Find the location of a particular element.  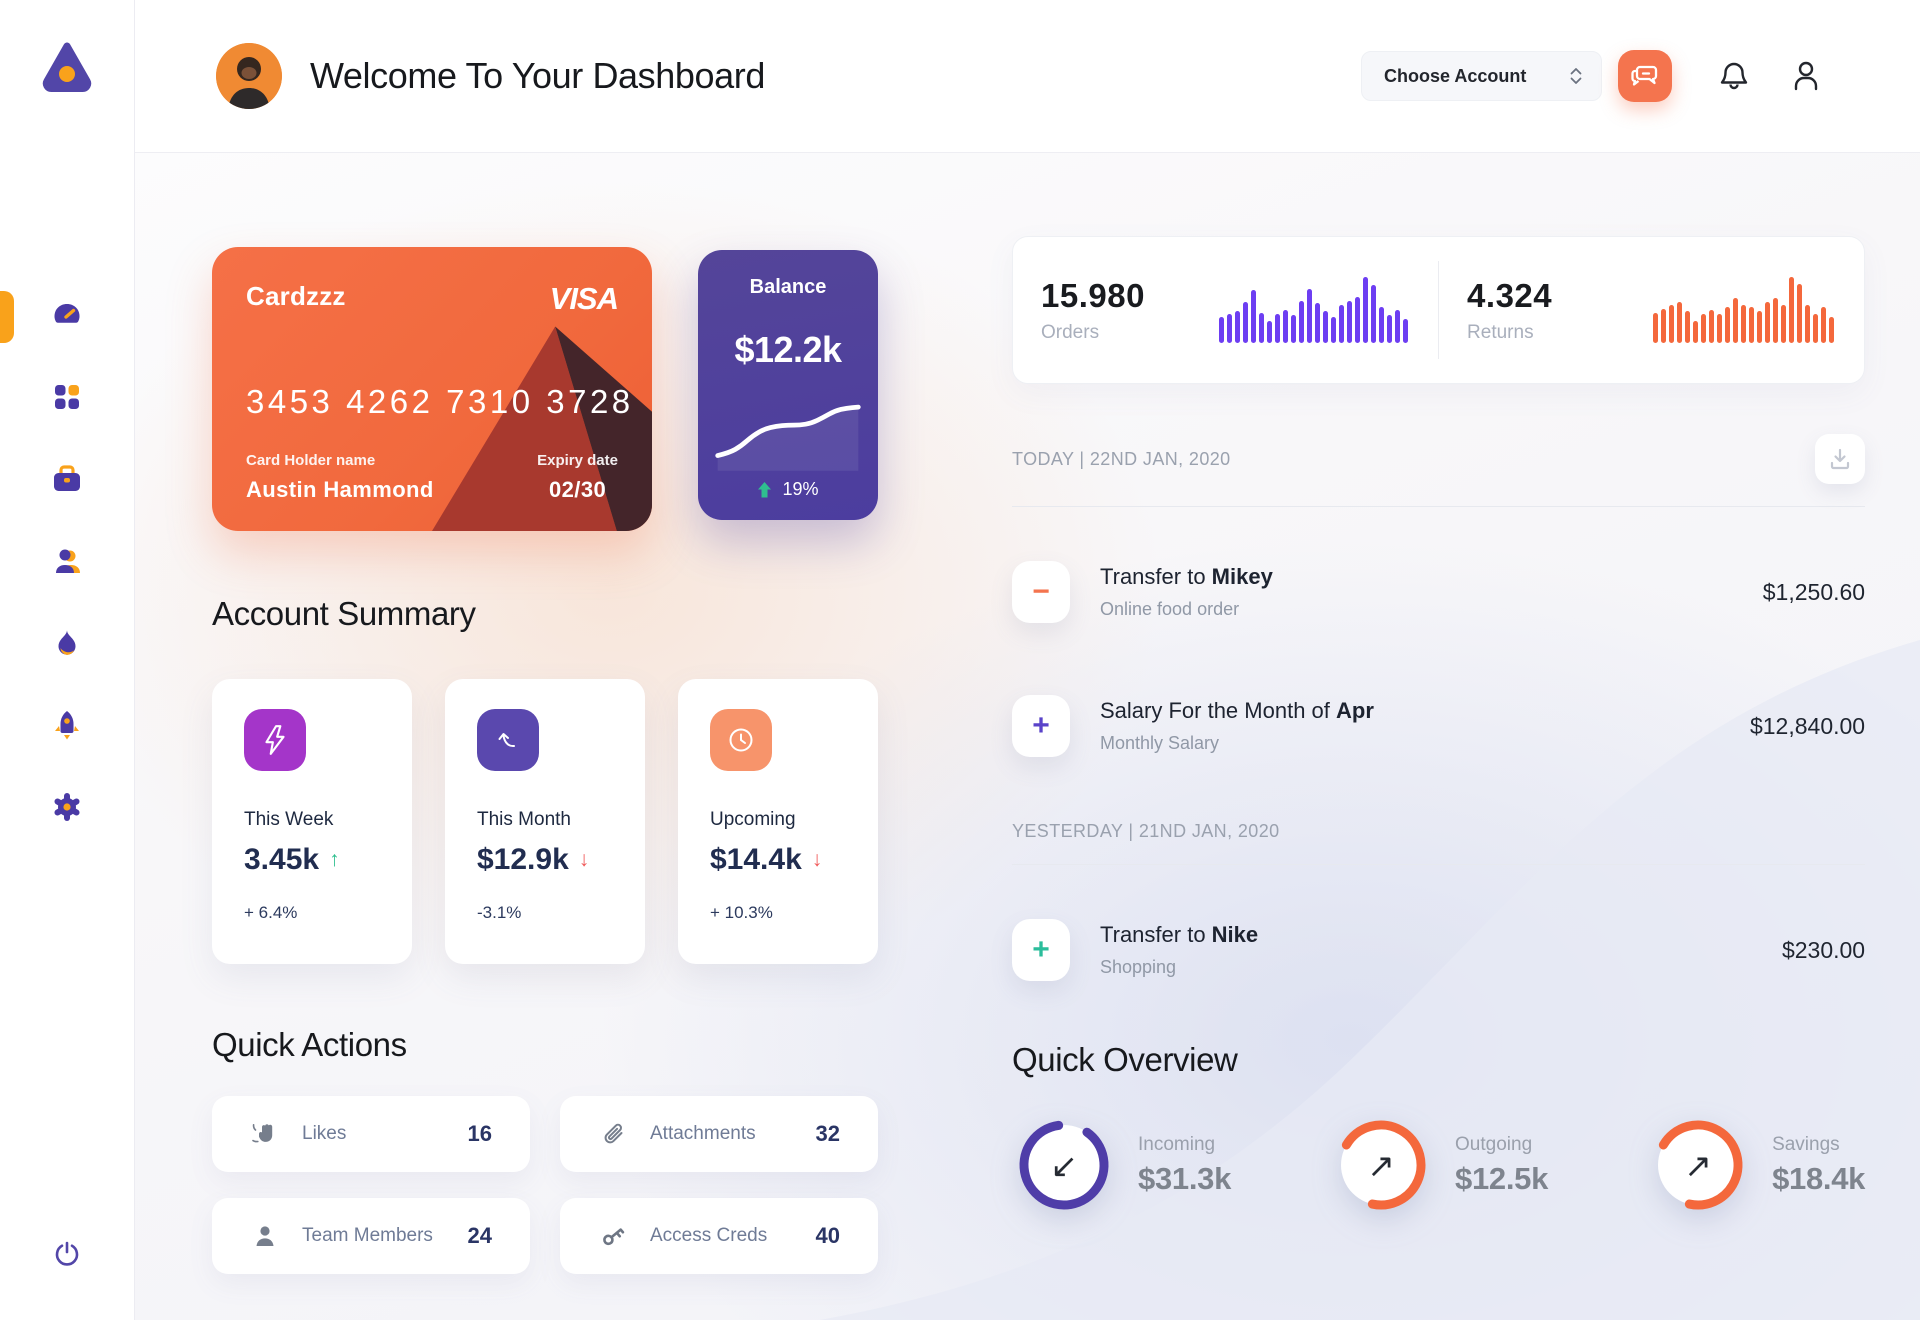

user-avatar is located at coordinates (249, 76).